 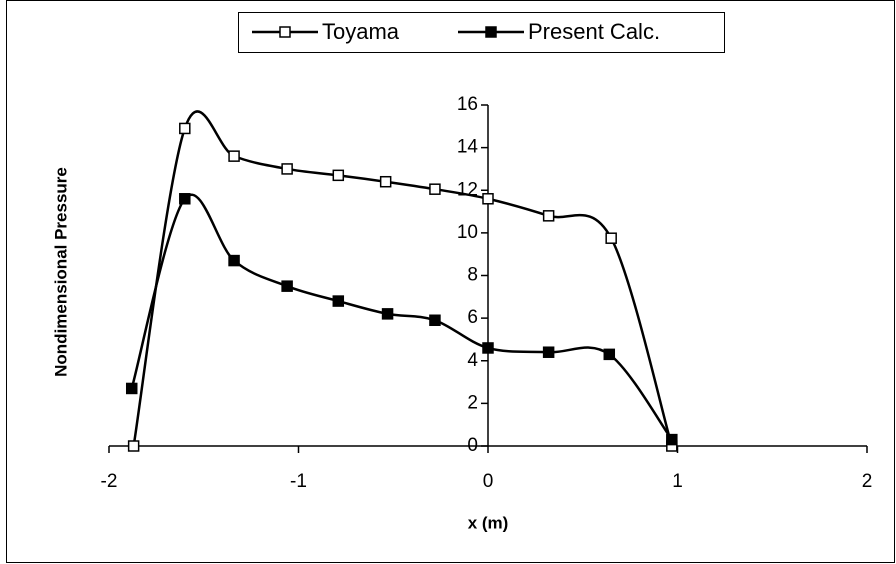 What do you see at coordinates (472, 317) in the screenshot?
I see `y-tick-label: 6` at bounding box center [472, 317].